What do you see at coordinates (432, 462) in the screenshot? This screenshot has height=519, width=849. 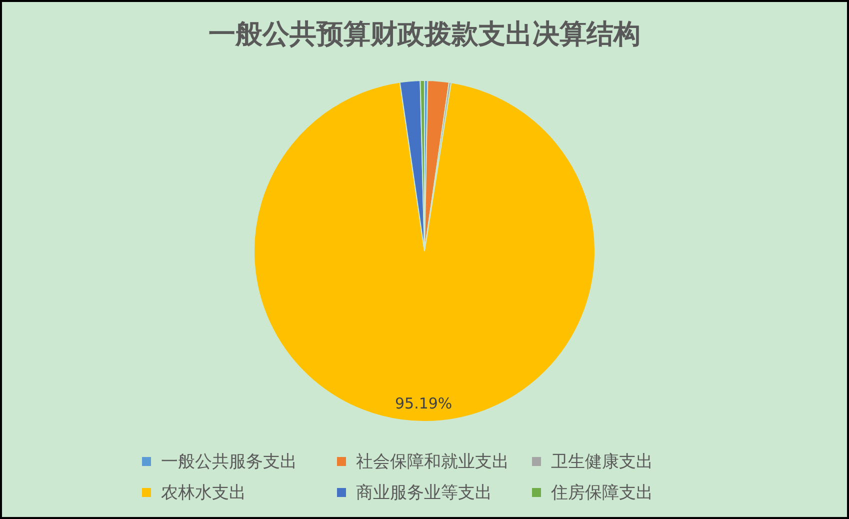 I see `legend-label: 社会保障和就业支出` at bounding box center [432, 462].